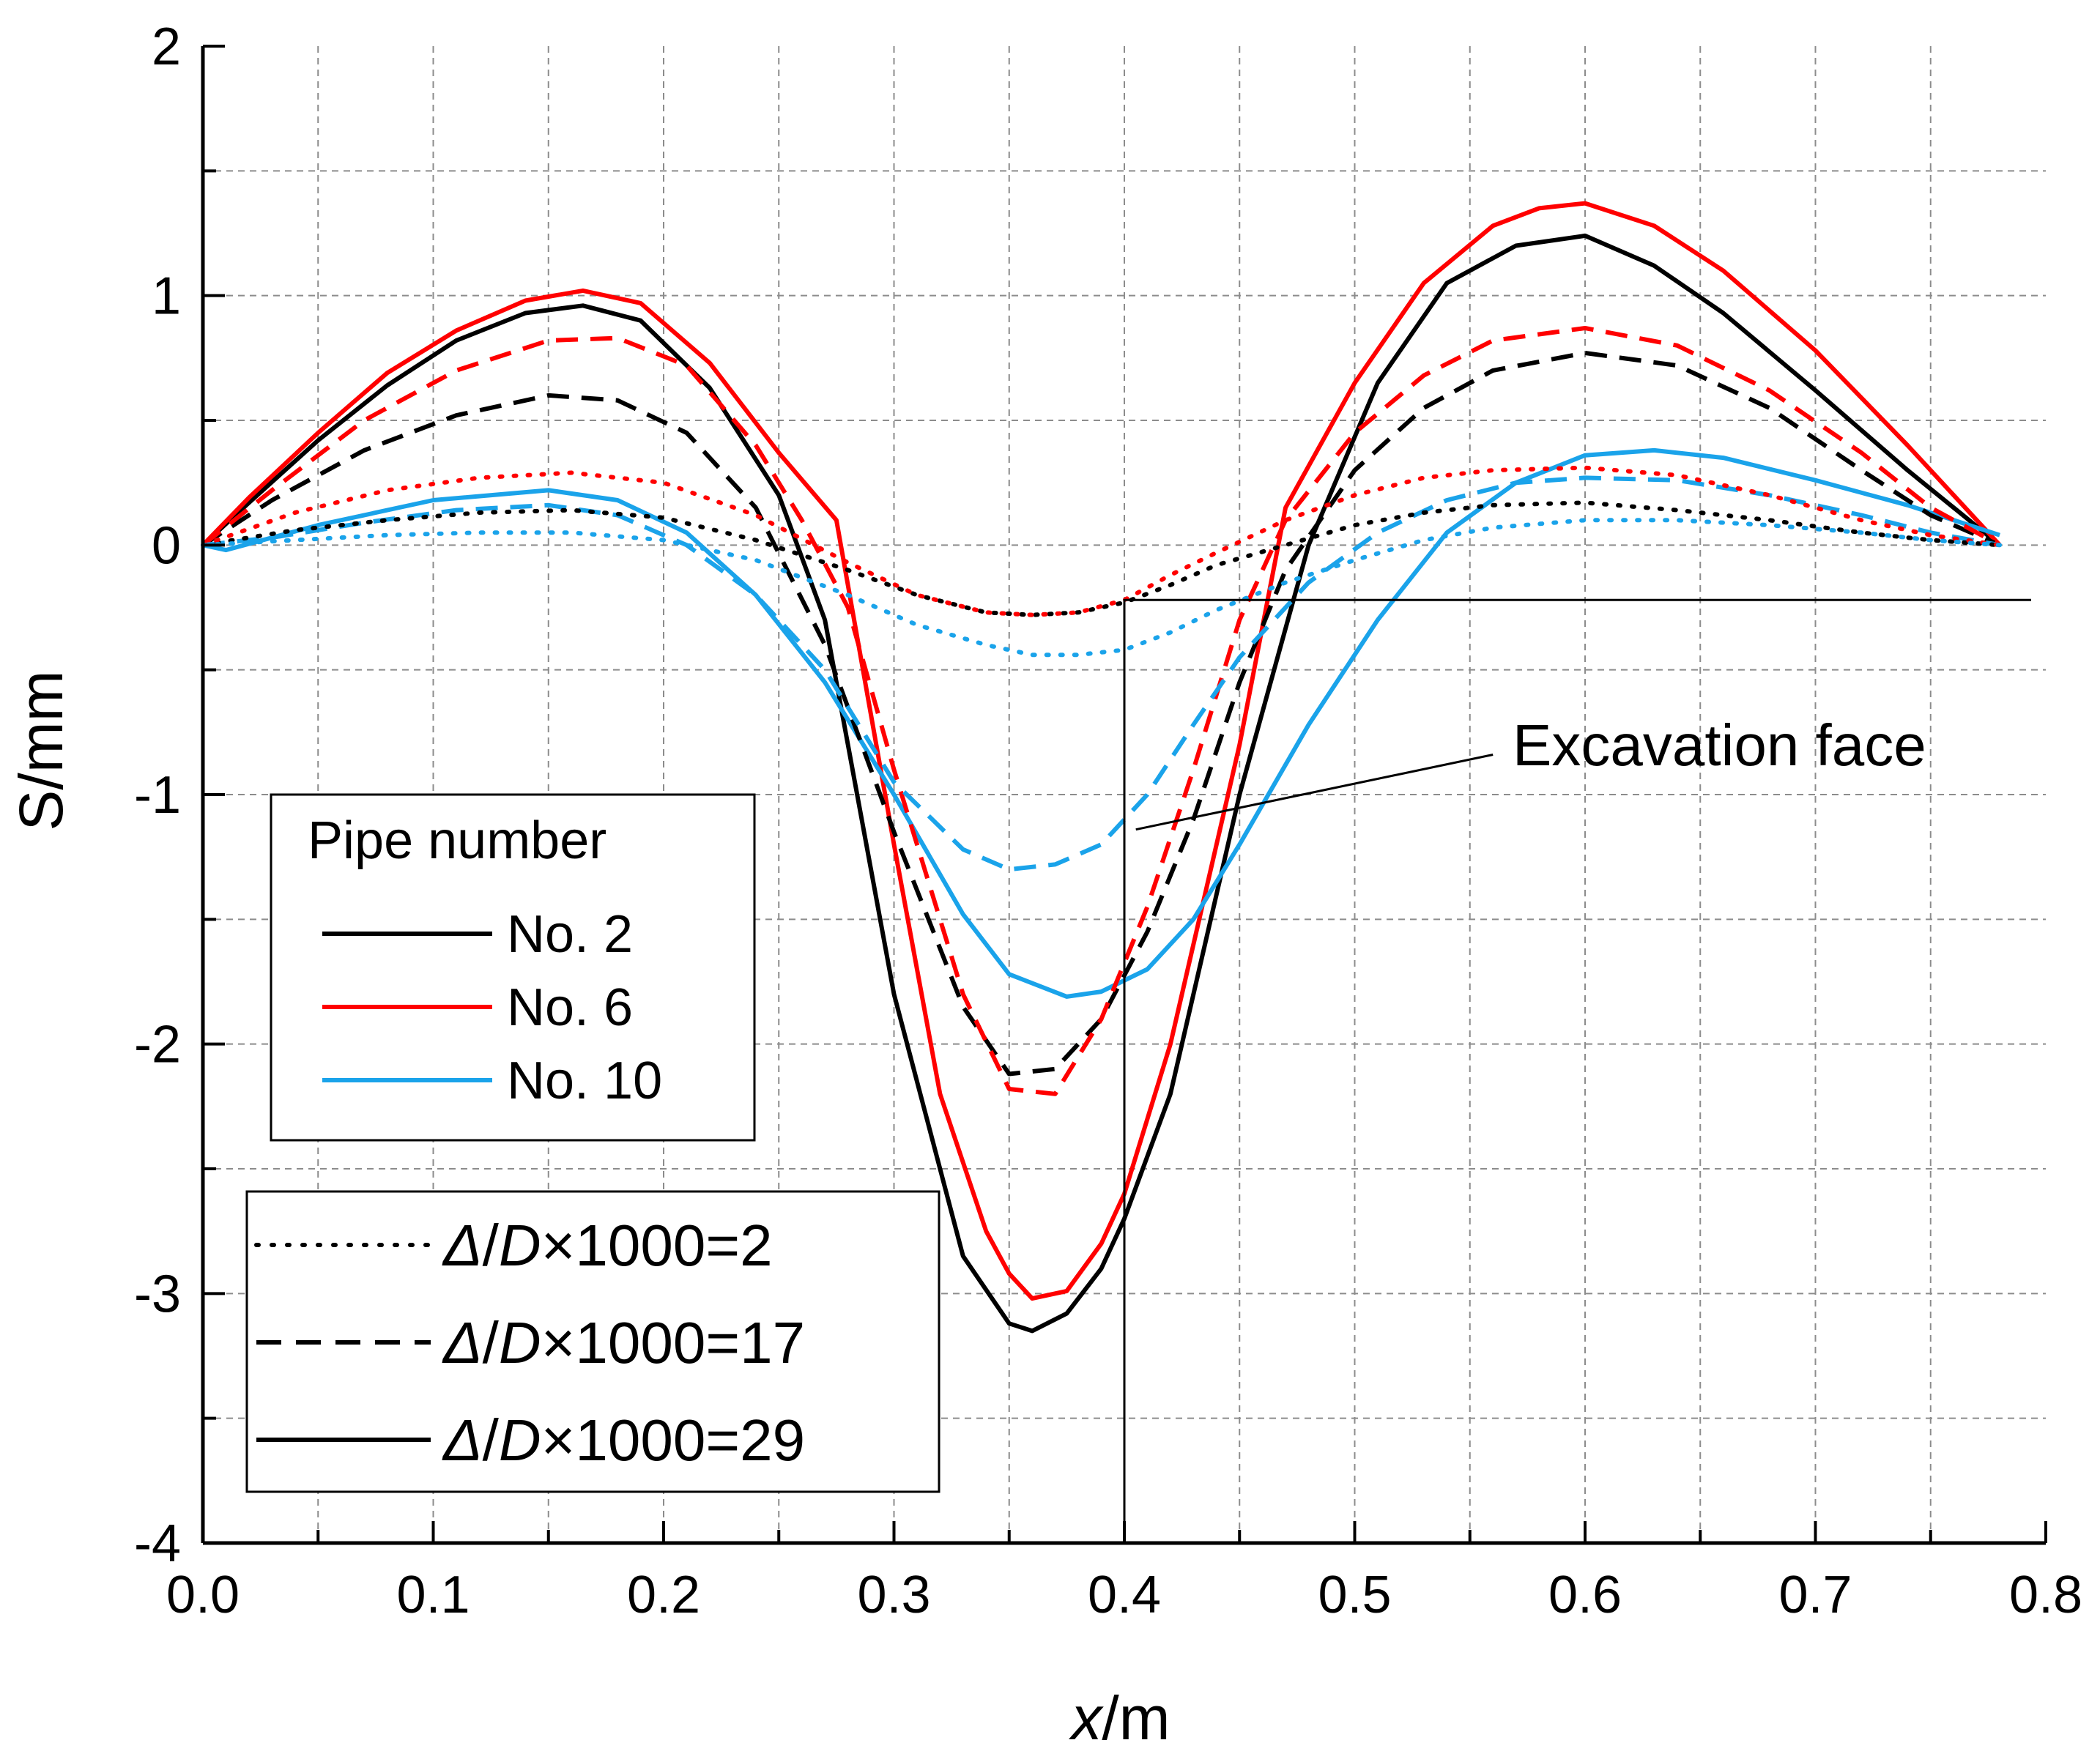 This screenshot has width=2100, height=1751. What do you see at coordinates (1124, 1595) in the screenshot?
I see `x-tick-label: 0.4` at bounding box center [1124, 1595].